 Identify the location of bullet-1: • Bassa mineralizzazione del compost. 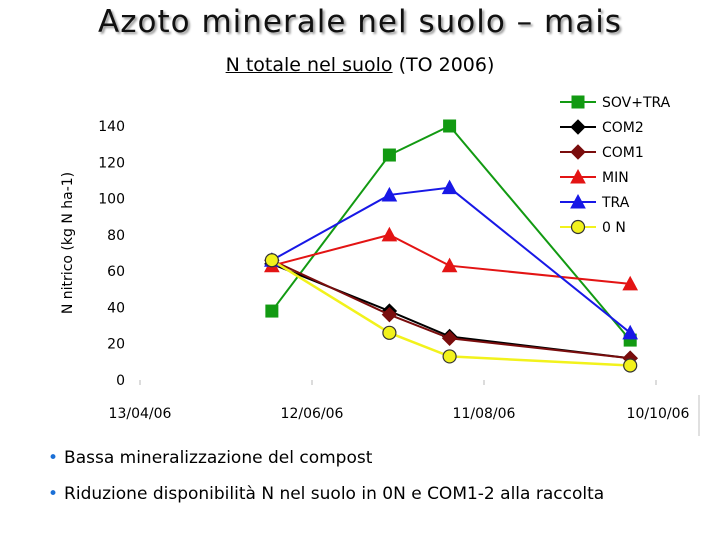
(210, 458).